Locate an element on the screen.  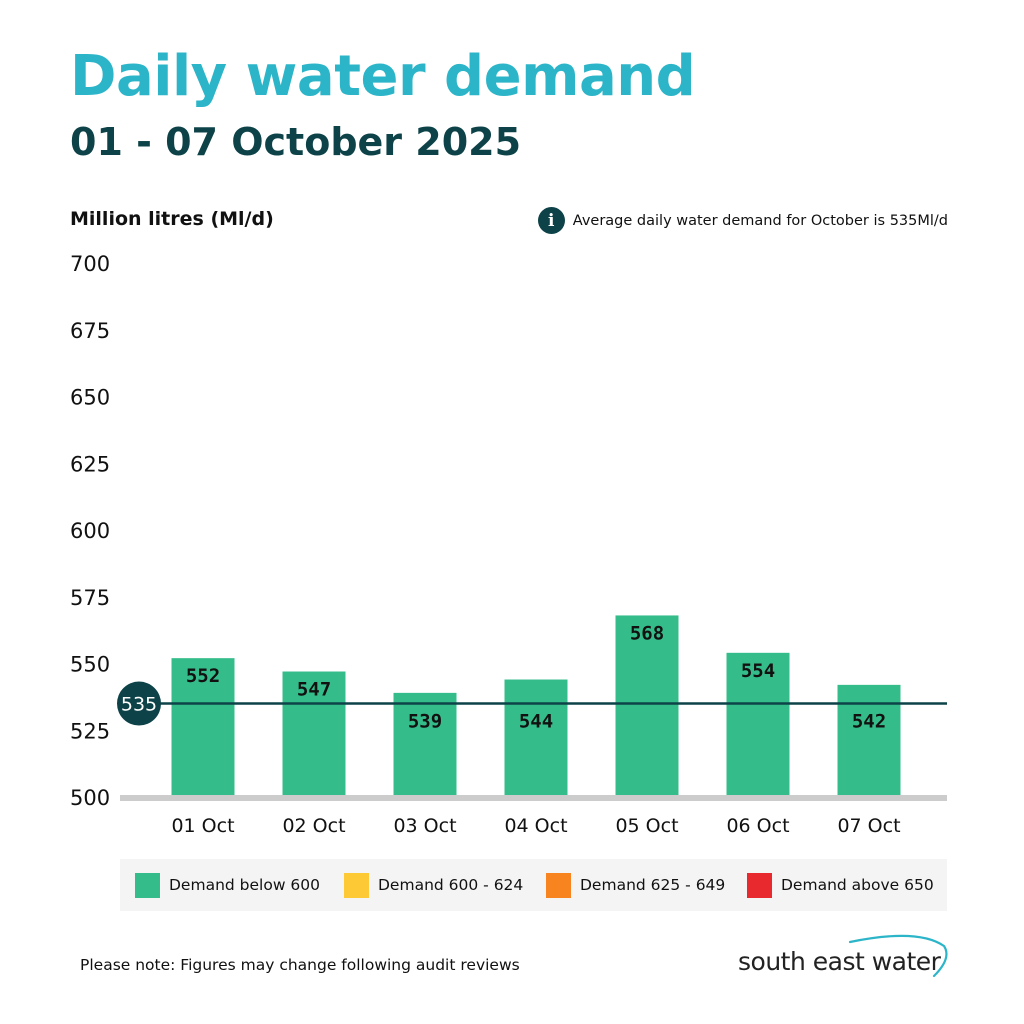
y-tick-label: 525 is located at coordinates (90, 731).